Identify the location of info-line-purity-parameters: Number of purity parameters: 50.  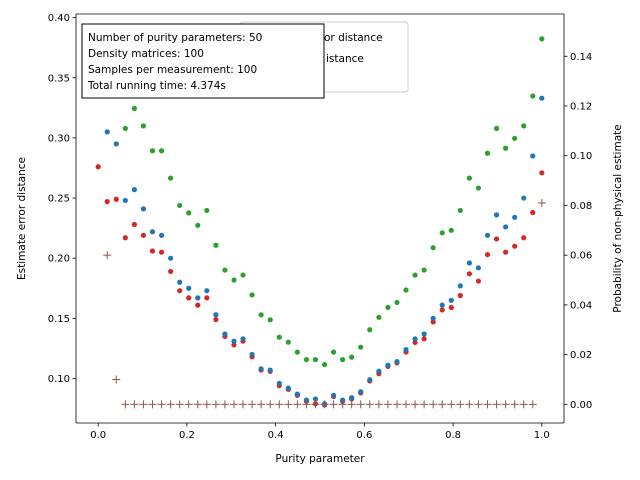
(175, 38).